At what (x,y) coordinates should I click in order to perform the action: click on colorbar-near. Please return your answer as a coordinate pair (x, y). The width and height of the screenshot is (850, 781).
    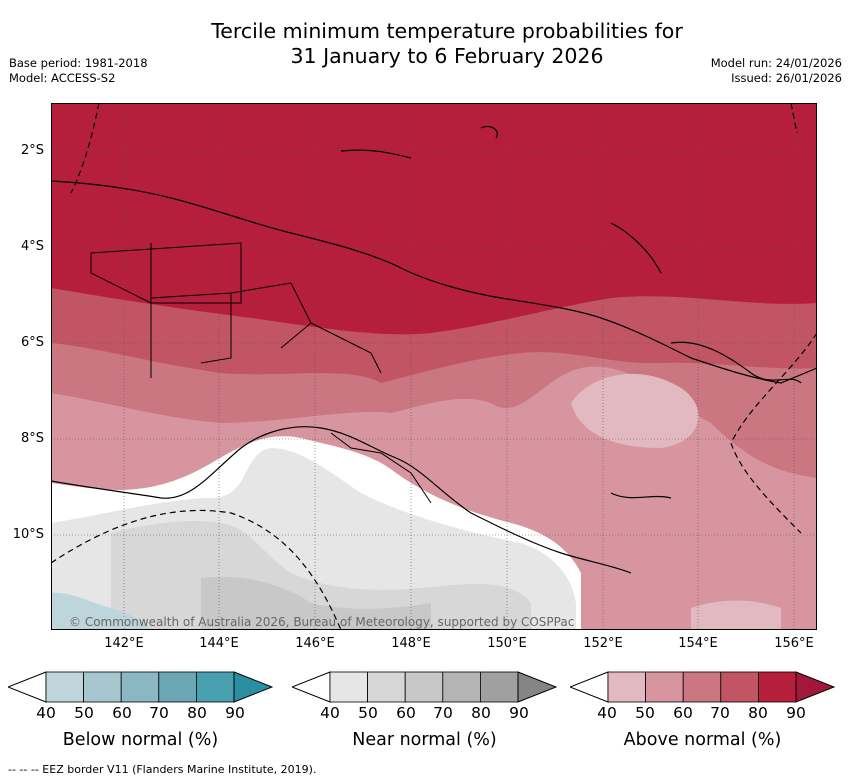
    Looking at the image, I should click on (424, 687).